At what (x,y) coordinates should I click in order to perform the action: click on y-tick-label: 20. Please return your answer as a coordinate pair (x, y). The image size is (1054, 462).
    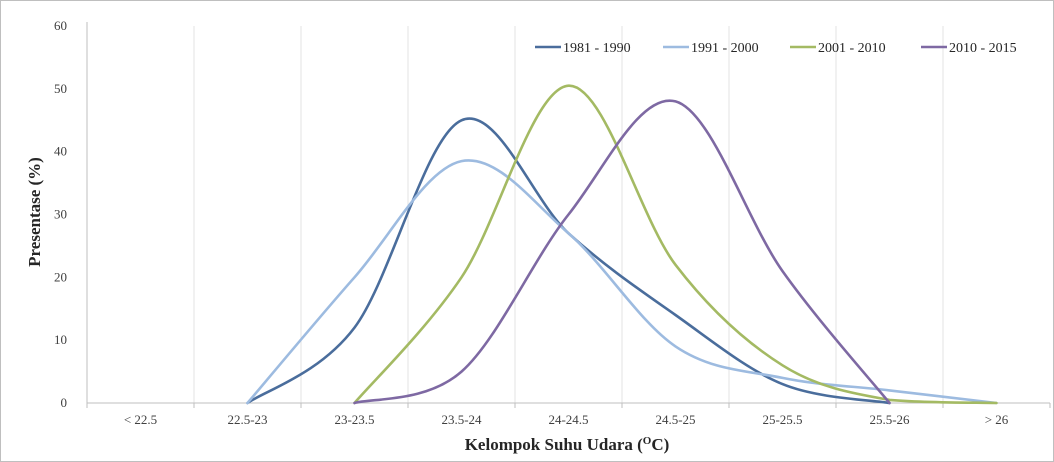
    Looking at the image, I should click on (60, 276).